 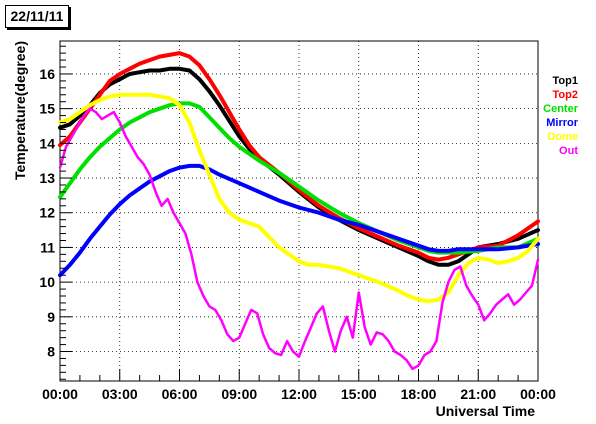 What do you see at coordinates (47, 247) in the screenshot?
I see `y-tick-label: 11` at bounding box center [47, 247].